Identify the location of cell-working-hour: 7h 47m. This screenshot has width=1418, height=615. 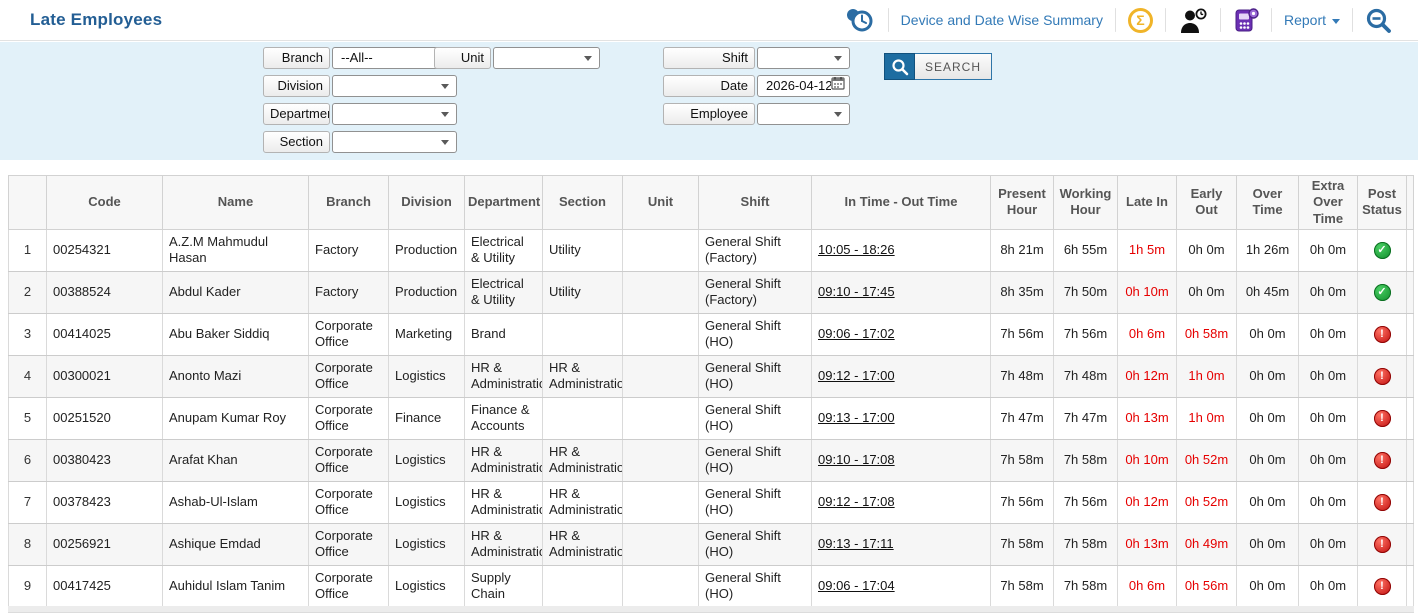
(1085, 418).